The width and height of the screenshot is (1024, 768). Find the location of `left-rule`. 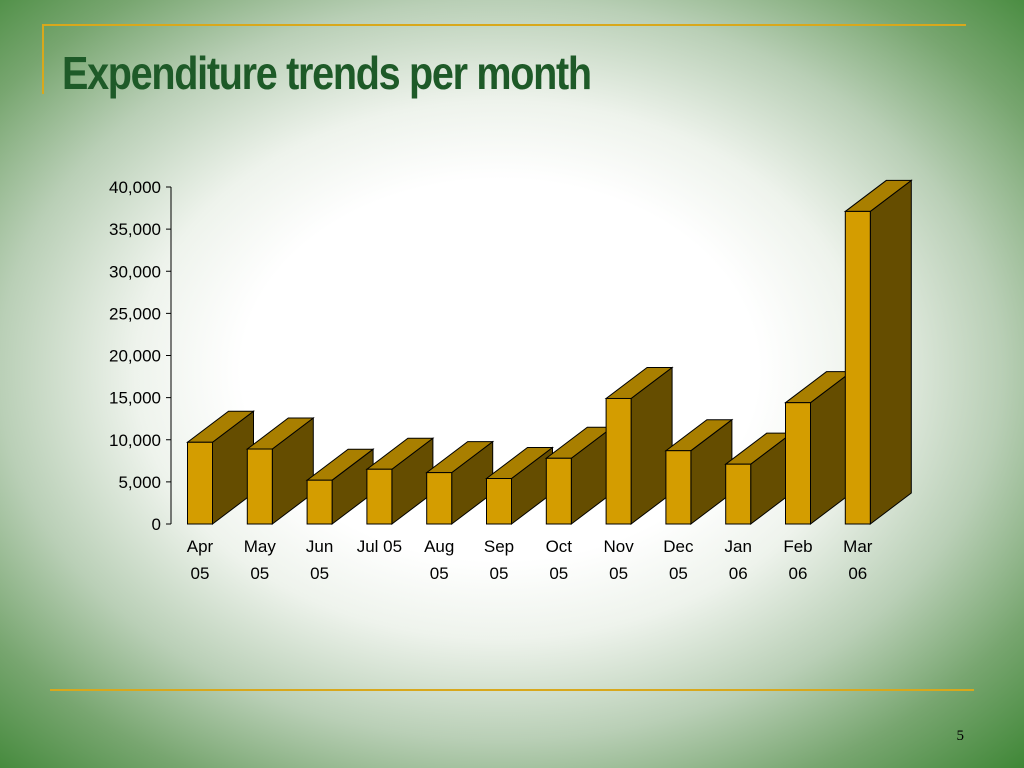

left-rule is located at coordinates (43, 59).